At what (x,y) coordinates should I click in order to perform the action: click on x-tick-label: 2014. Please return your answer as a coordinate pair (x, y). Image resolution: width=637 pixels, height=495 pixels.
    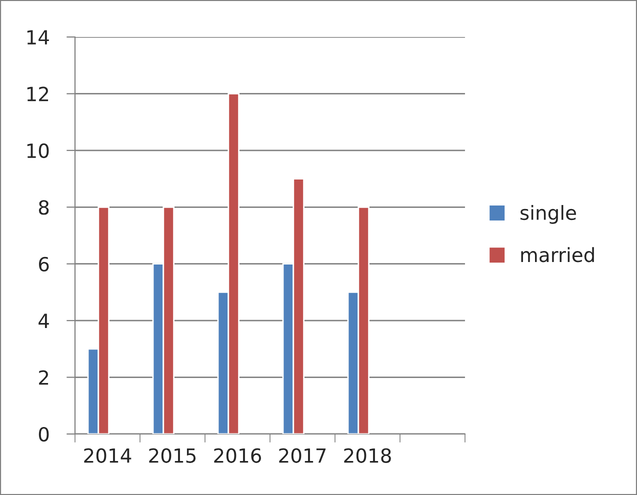
    Looking at the image, I should click on (108, 455).